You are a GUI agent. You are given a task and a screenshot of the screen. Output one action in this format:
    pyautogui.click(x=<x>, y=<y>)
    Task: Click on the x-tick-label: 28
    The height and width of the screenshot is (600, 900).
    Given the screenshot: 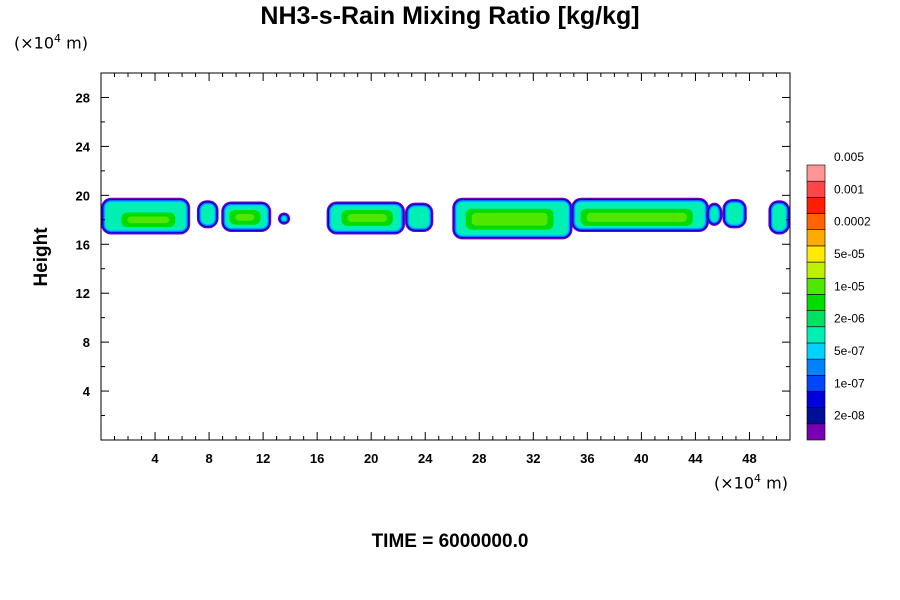 What is the action you would take?
    pyautogui.click(x=479, y=458)
    